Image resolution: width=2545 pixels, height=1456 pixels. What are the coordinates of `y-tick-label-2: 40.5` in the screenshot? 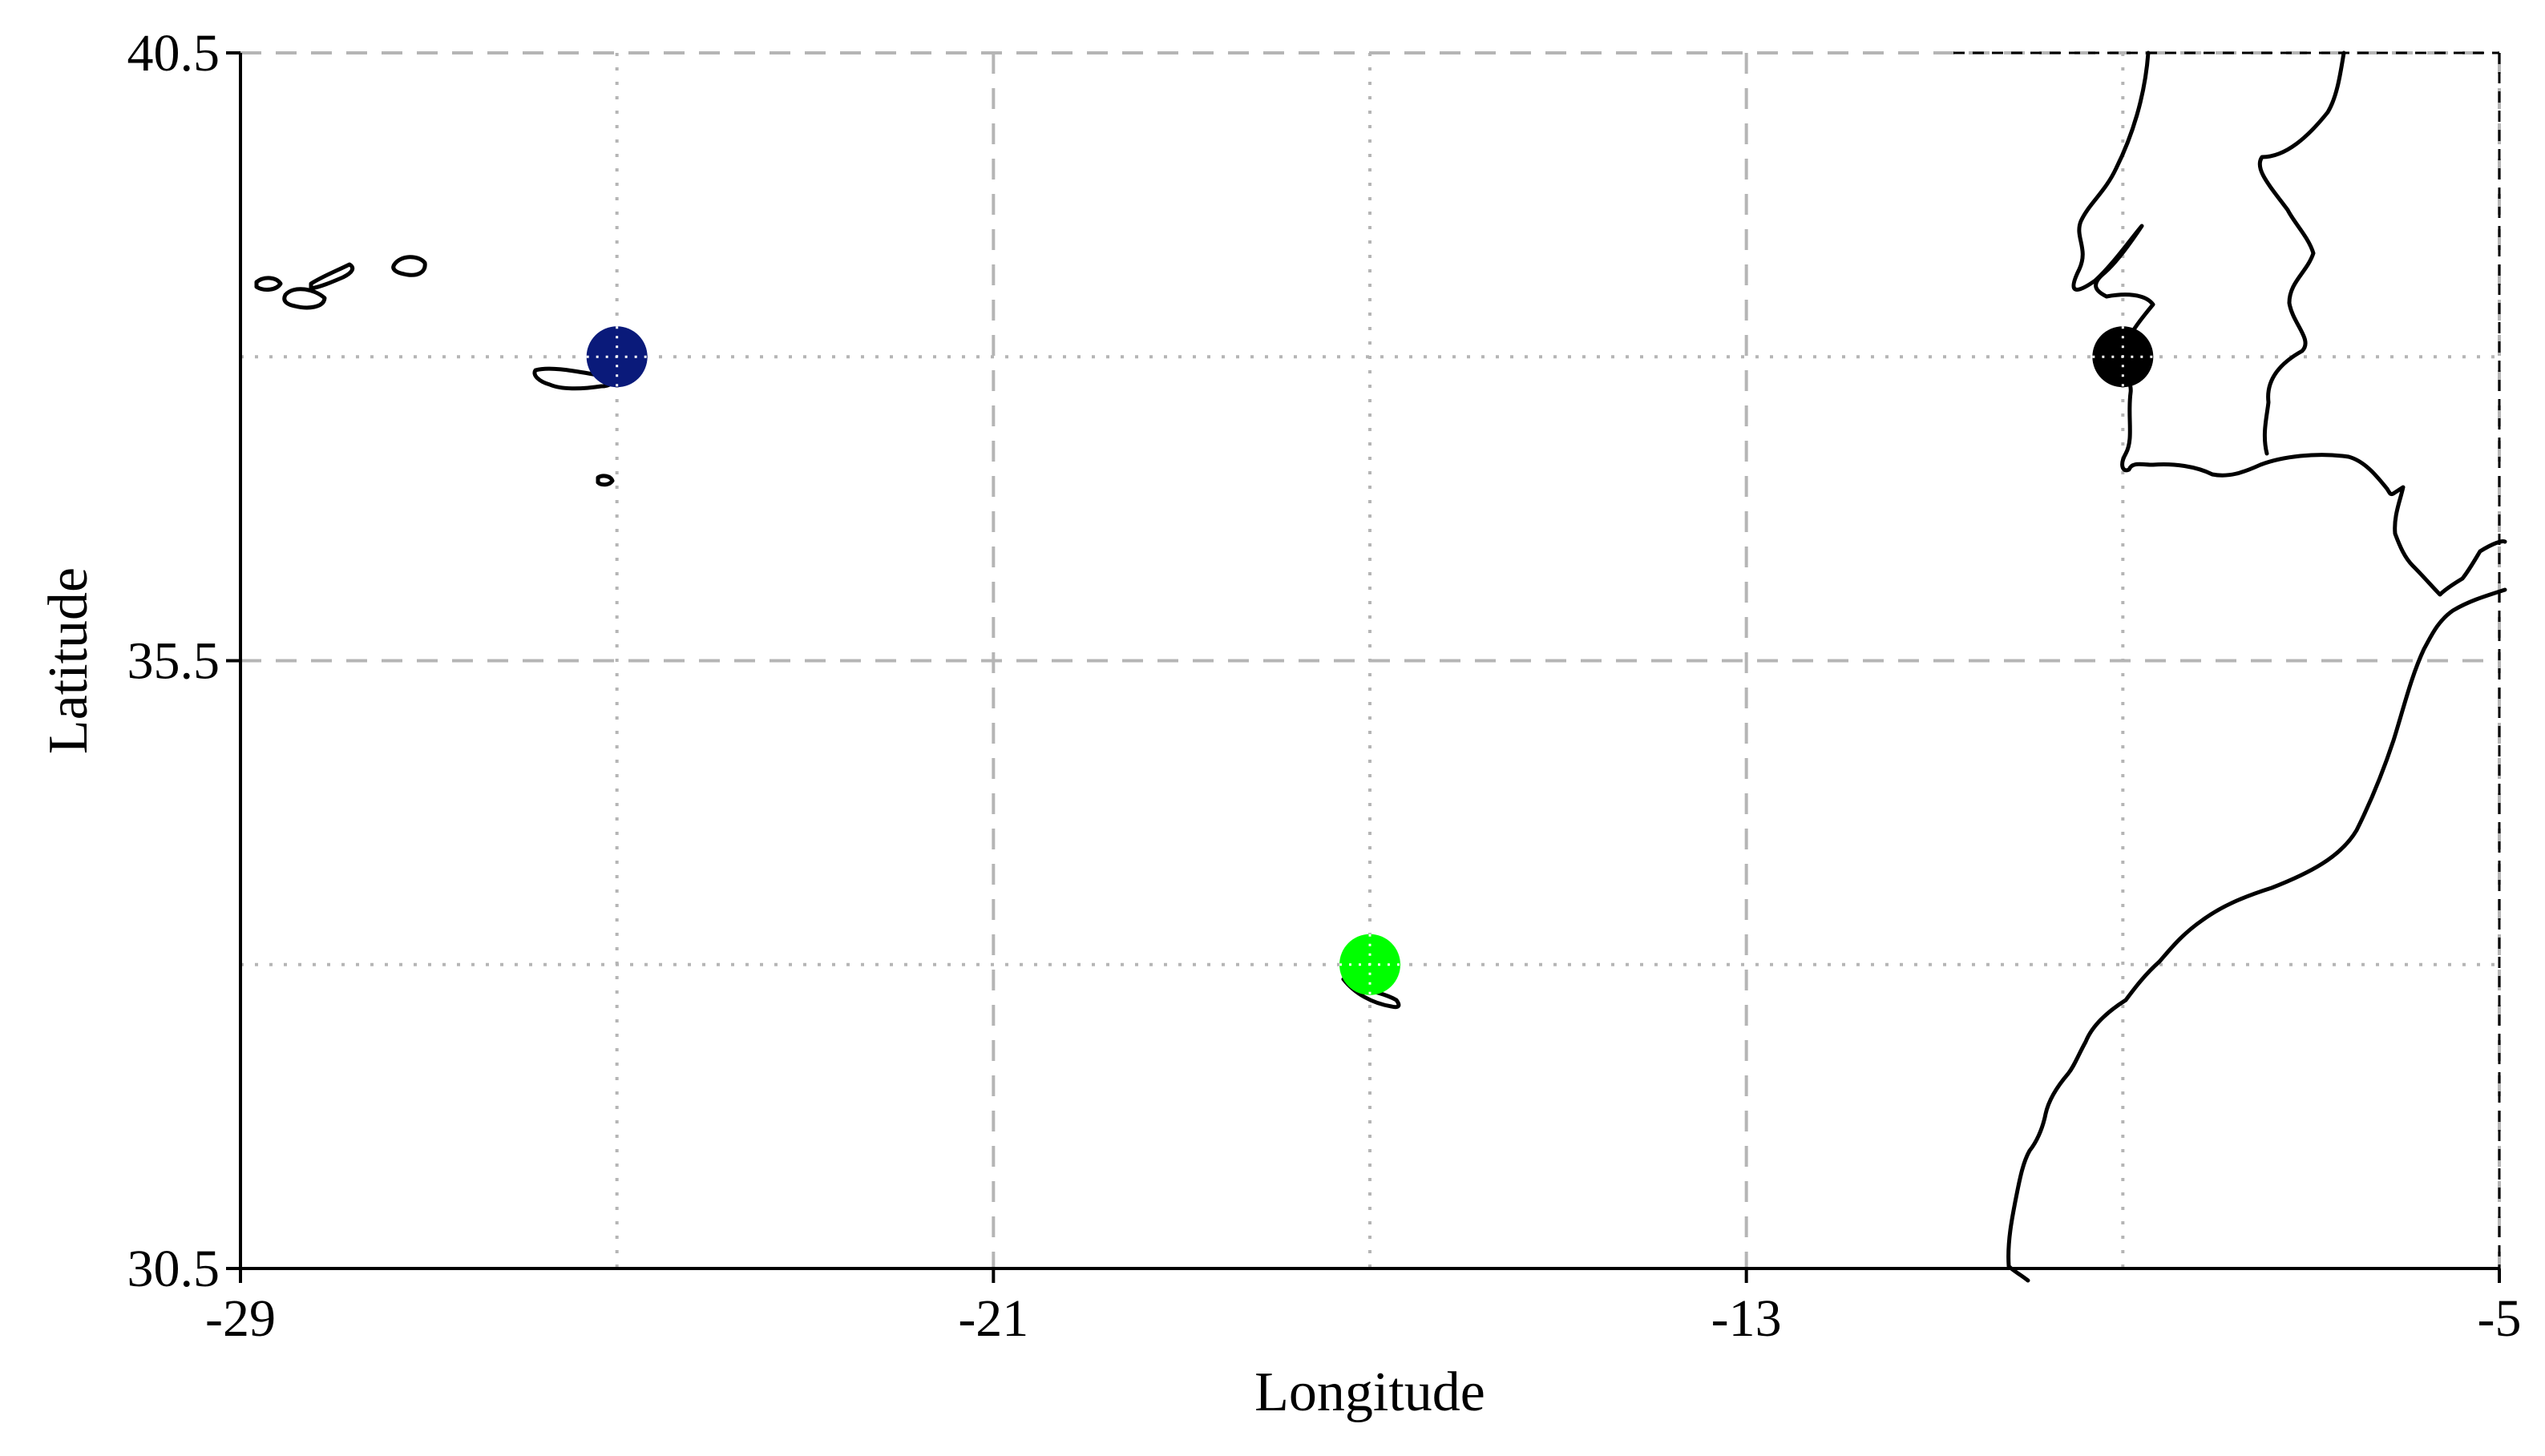 It's located at (173, 53).